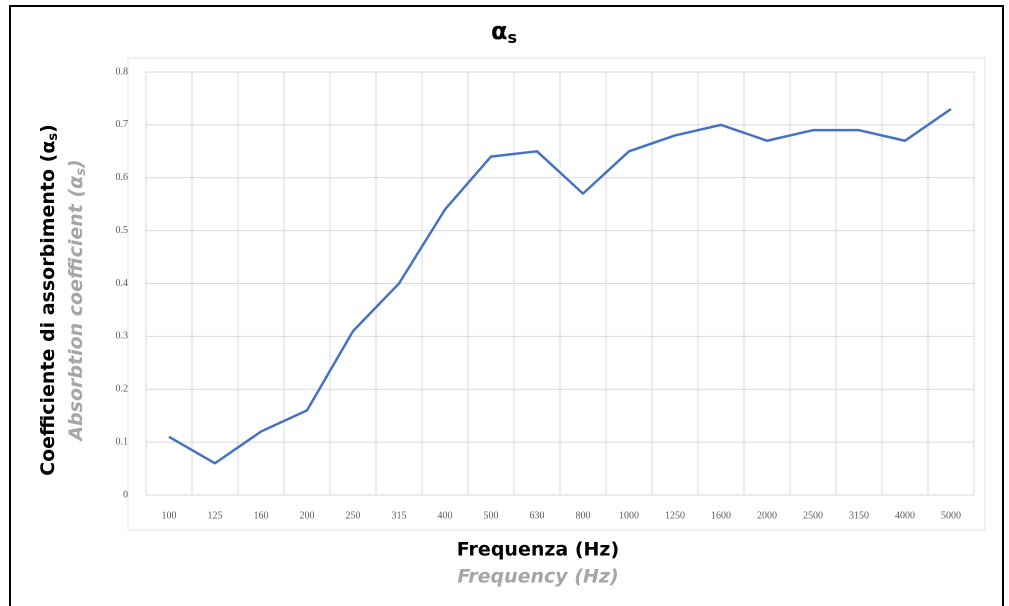 The width and height of the screenshot is (1009, 606). What do you see at coordinates (905, 515) in the screenshot?
I see `x-tick-label: 4000` at bounding box center [905, 515].